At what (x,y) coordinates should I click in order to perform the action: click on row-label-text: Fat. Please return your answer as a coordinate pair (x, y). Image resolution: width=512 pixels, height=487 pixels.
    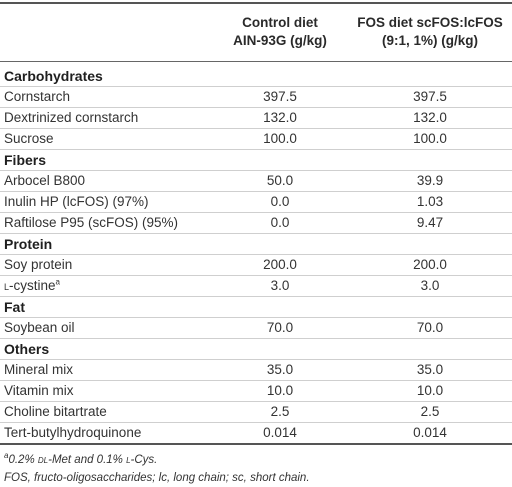
    Looking at the image, I should click on (14, 307).